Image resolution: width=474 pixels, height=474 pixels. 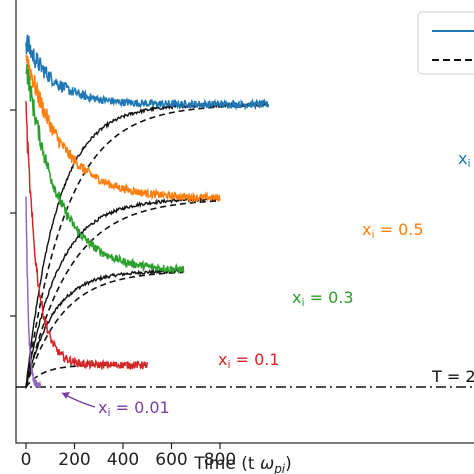 I want to click on annotation-xi-0-01: xi = 0.01, so click(x=134, y=408).